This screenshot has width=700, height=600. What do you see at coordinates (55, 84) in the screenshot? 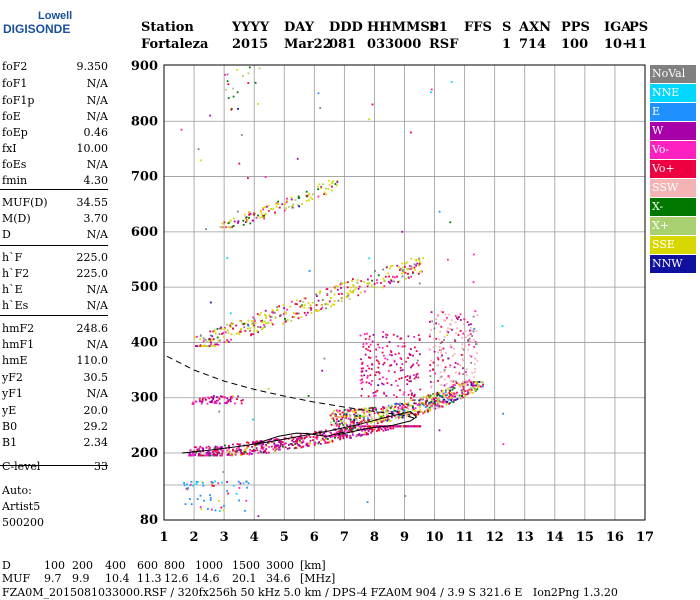
I see `param-fof1: foF1 N/A` at bounding box center [55, 84].